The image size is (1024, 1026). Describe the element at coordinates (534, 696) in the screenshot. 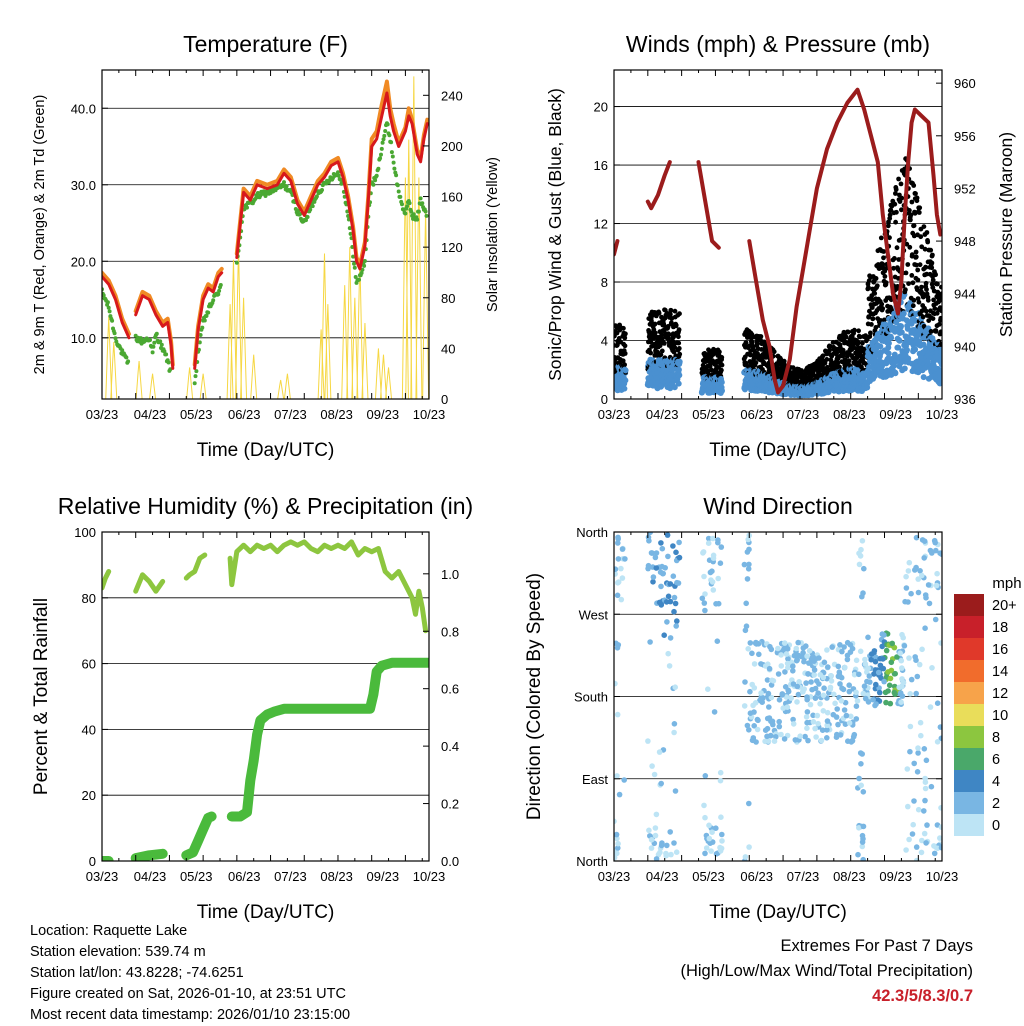

I see `y-axis-label: Direction (Colored By Speed)` at that location.